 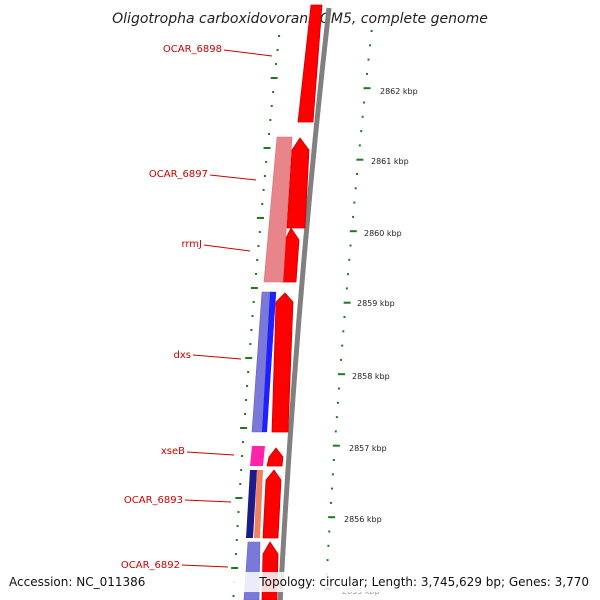 I want to click on genome-backbone, so click(x=304, y=303).